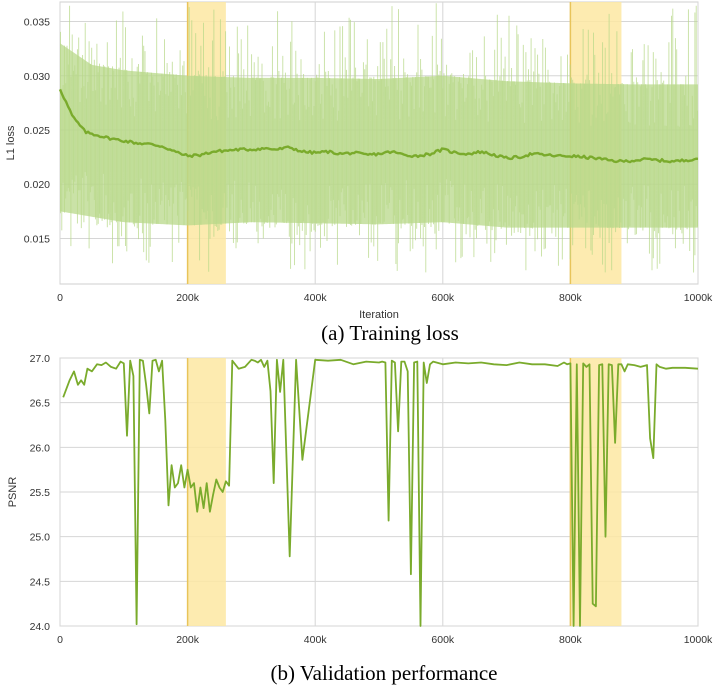 Image resolution: width=720 pixels, height=692 pixels. Describe the element at coordinates (188, 640) in the screenshot. I see `b-x-tick-label-1: 200k` at that location.